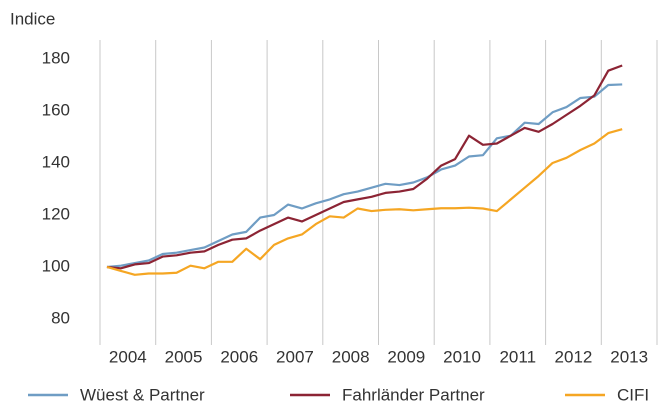 The height and width of the screenshot is (407, 668). What do you see at coordinates (184, 356) in the screenshot?
I see `x-tick-label: 2005` at bounding box center [184, 356].